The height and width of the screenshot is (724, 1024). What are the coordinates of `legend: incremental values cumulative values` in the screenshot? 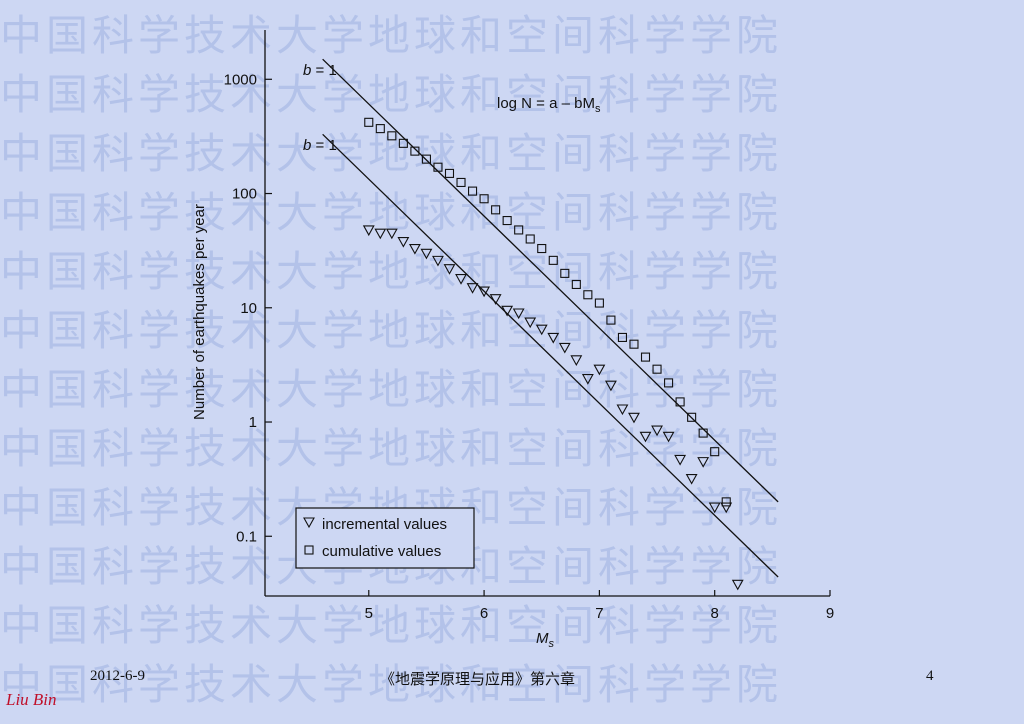 It's located at (385, 538).